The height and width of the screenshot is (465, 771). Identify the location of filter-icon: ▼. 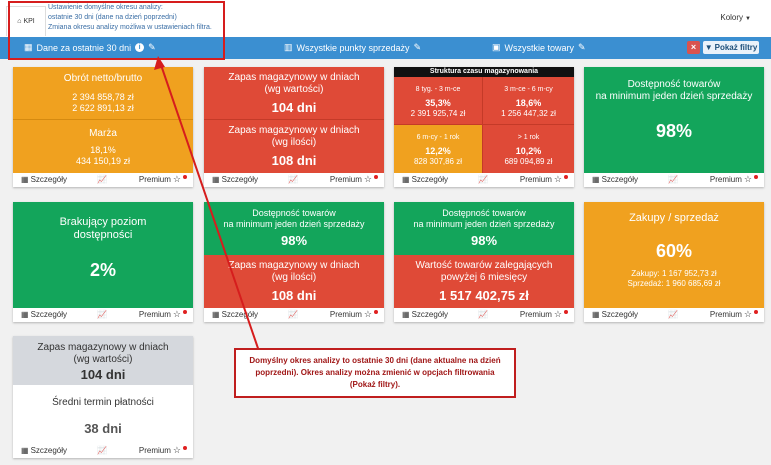
(708, 47).